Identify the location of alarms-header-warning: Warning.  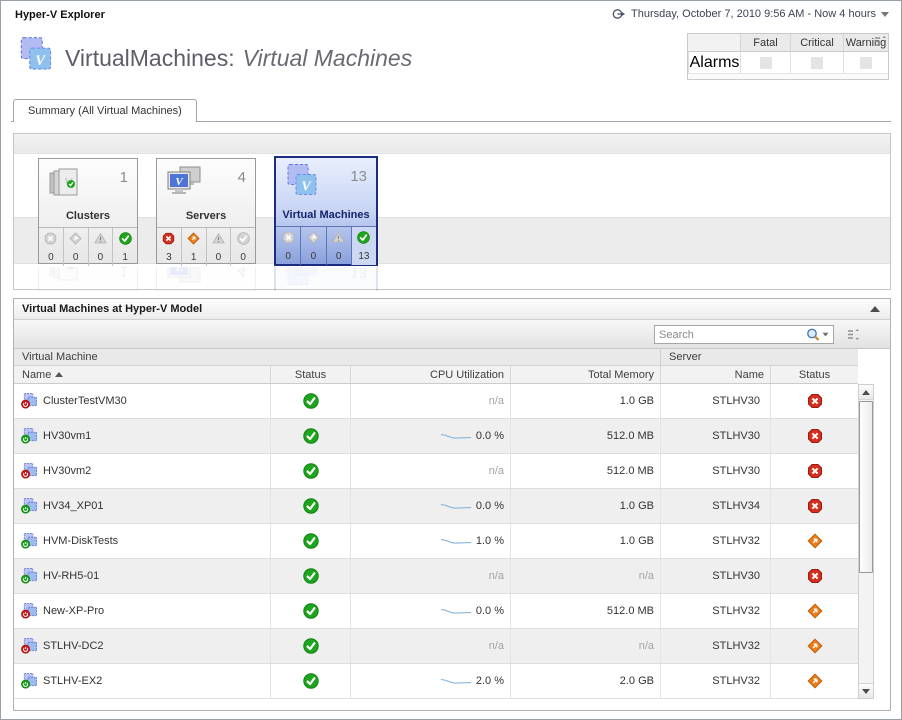
(865, 43).